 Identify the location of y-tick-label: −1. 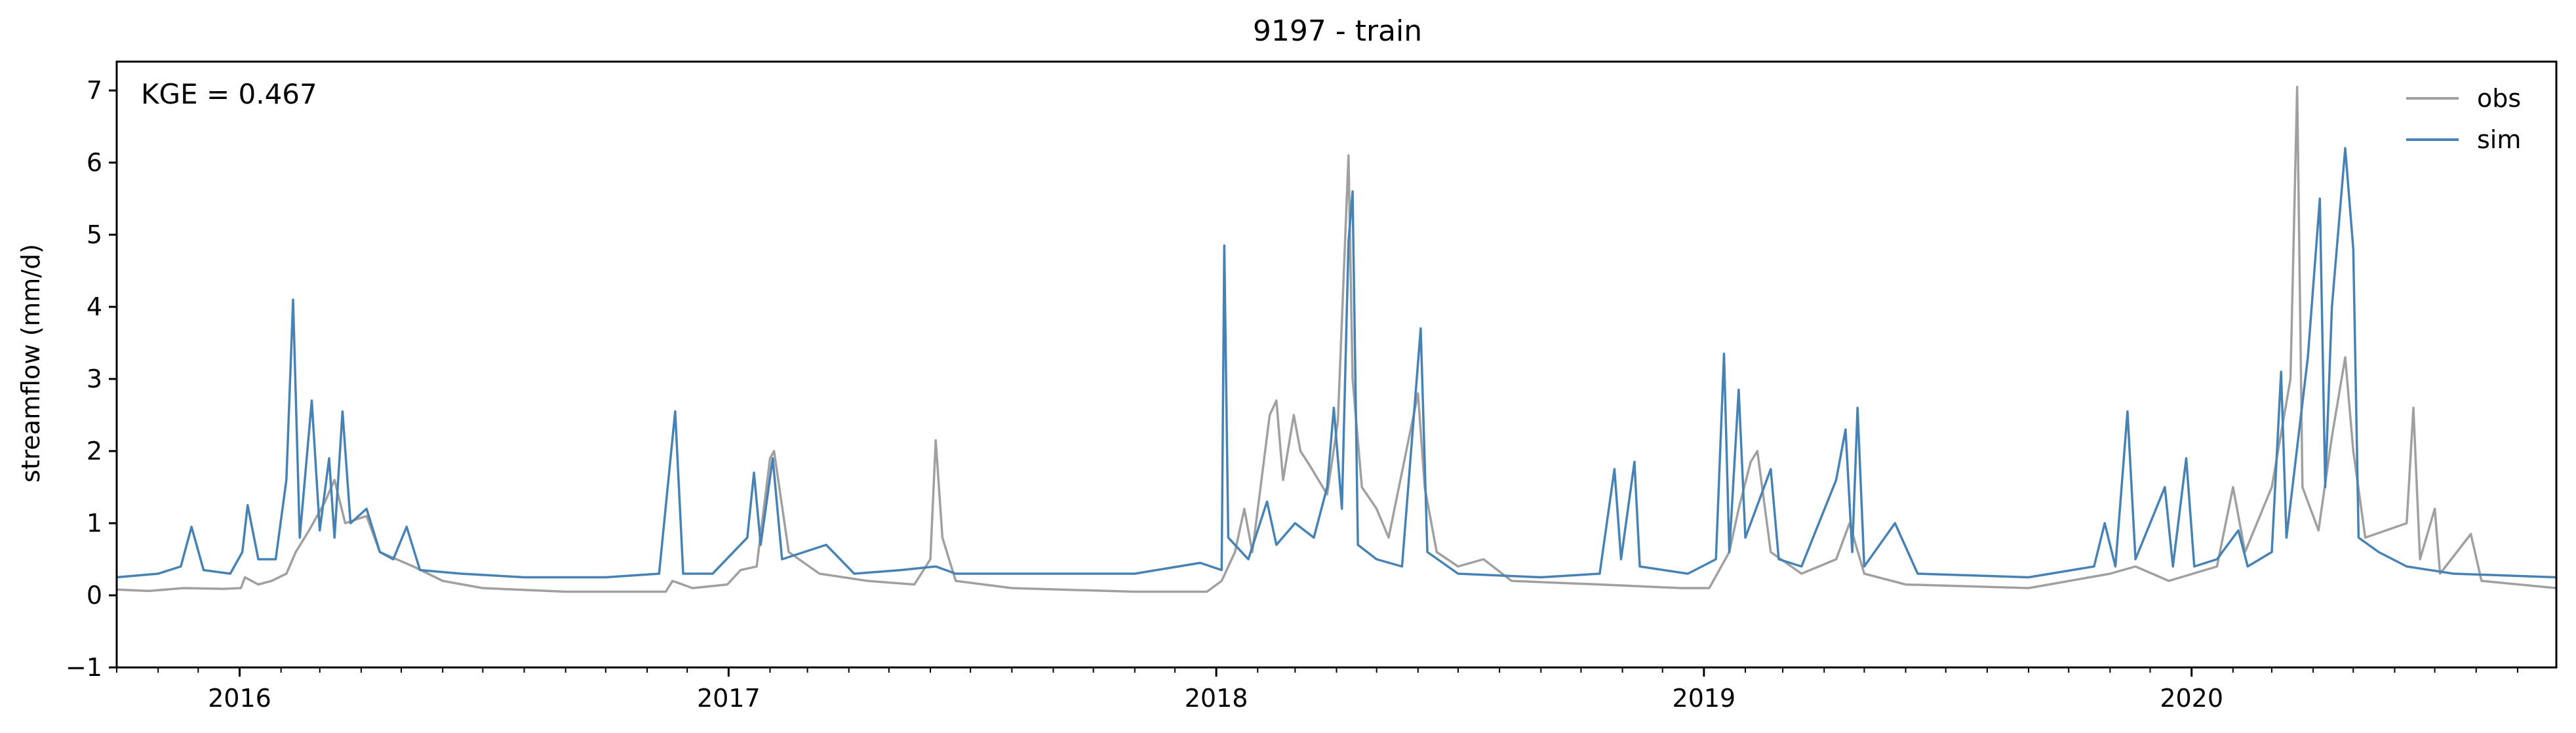
(84, 667).